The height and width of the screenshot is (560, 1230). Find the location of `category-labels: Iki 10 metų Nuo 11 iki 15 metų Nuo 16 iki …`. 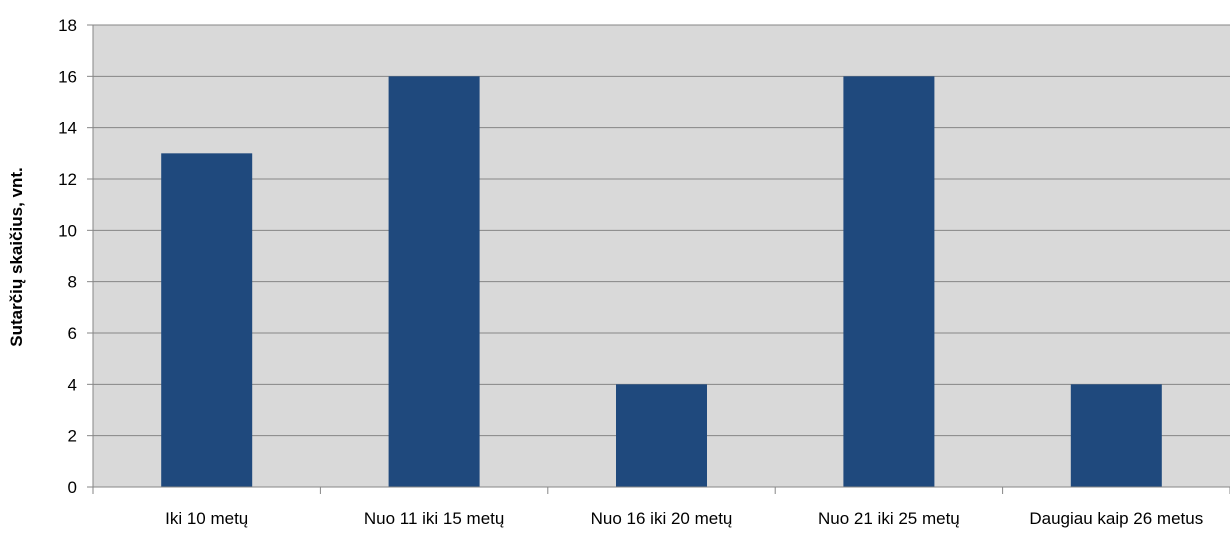

category-labels: Iki 10 metų Nuo 11 iki 15 metų Nuo 16 iki … is located at coordinates (684, 518).